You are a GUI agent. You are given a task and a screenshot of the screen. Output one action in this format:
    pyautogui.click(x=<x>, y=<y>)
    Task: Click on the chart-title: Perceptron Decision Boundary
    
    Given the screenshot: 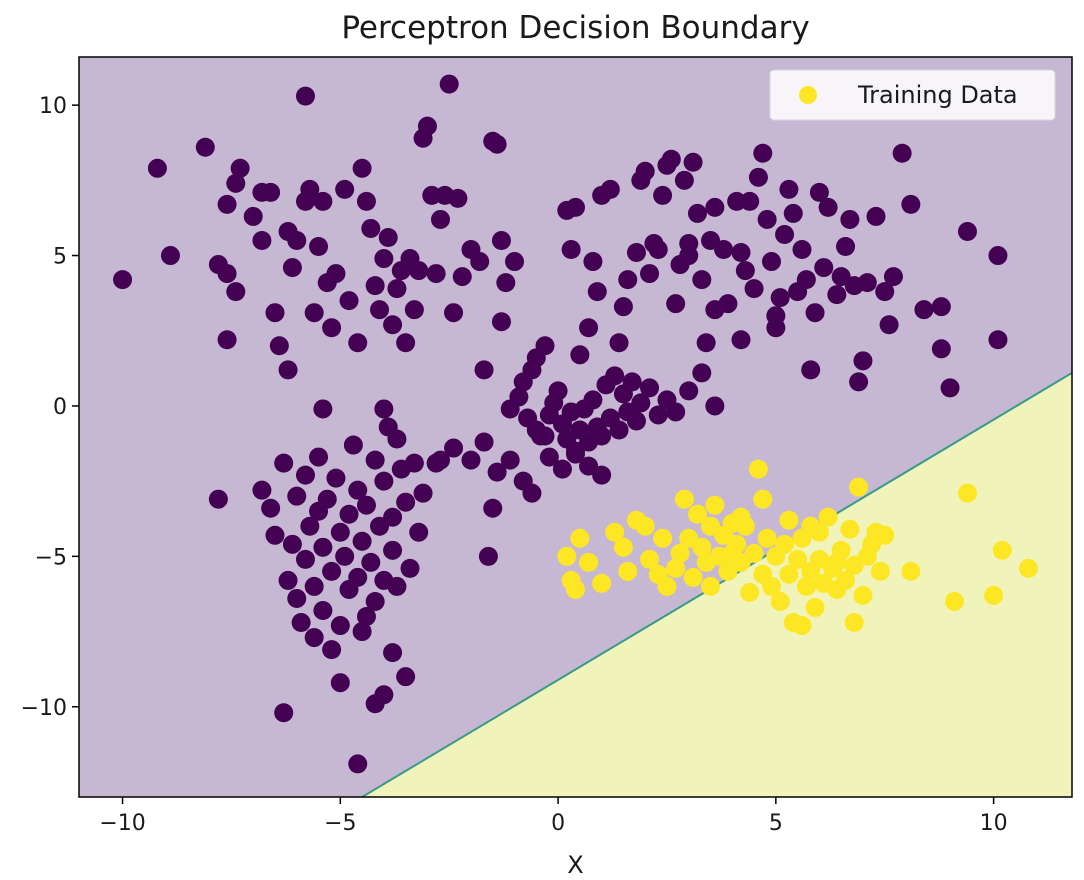 What is the action you would take?
    pyautogui.click(x=575, y=28)
    